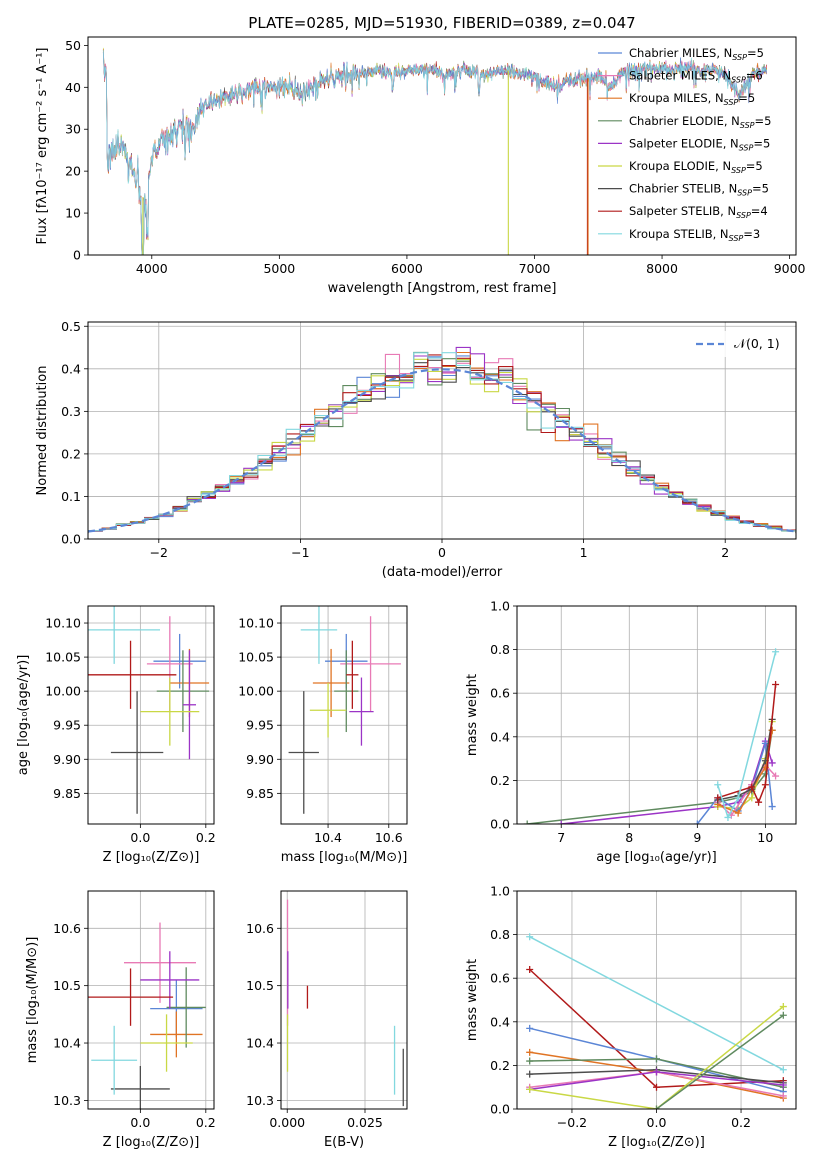 The width and height of the screenshot is (819, 1170). I want to click on x-tick-label: 5000, so click(279, 268).